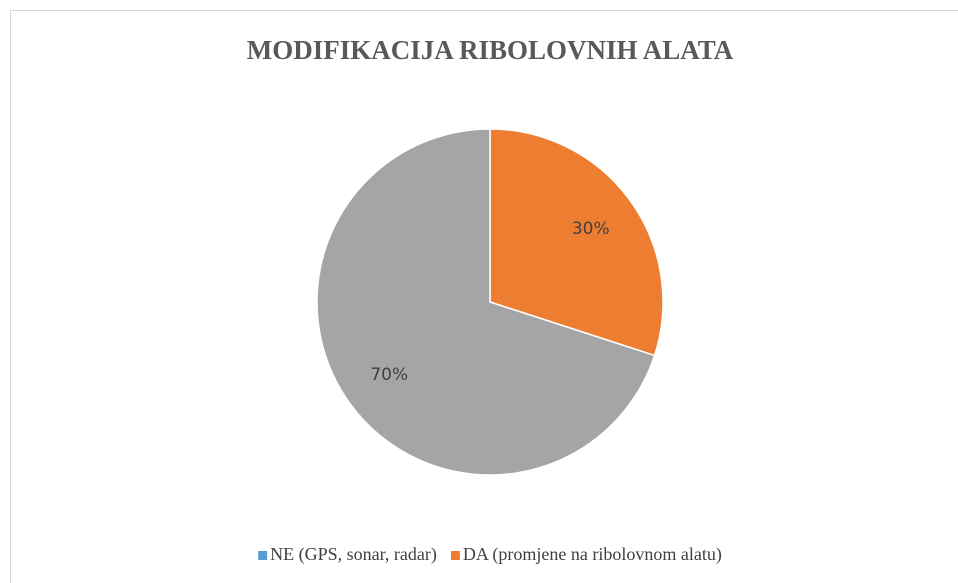 The image size is (958, 583). Describe the element at coordinates (389, 375) in the screenshot. I see `data-label: 70%` at that location.